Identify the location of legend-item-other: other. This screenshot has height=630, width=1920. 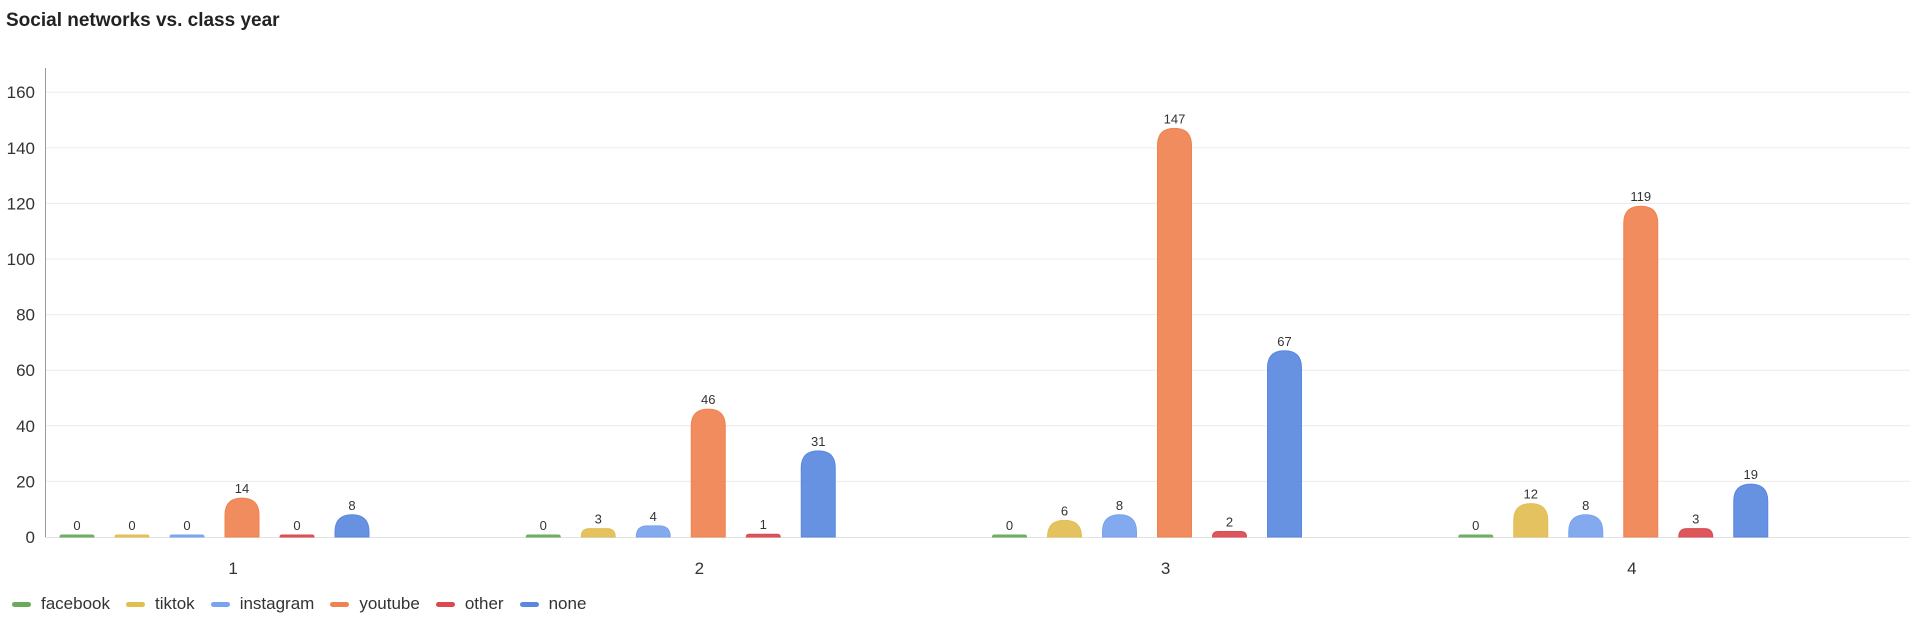
(469, 604).